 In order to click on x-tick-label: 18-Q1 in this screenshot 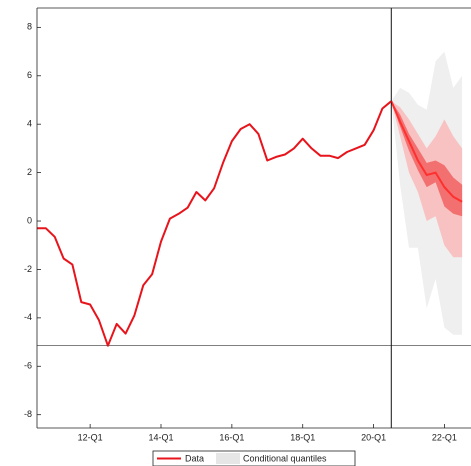, I will do `click(302, 437)`.